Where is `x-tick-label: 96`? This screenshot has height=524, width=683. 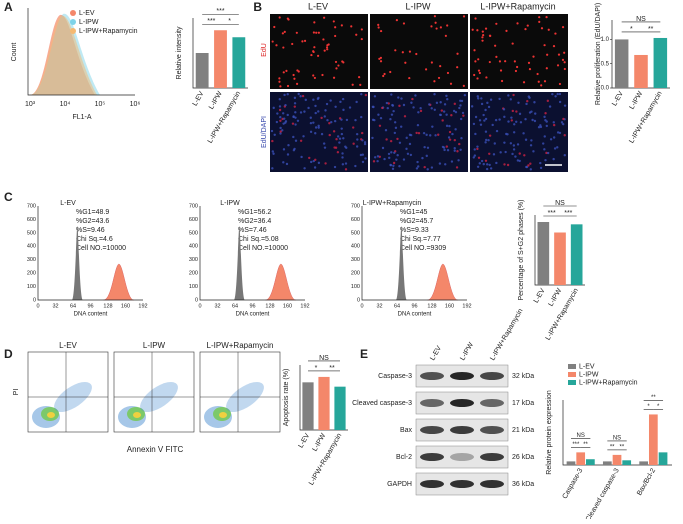 x-tick-label: 96 is located at coordinates (252, 306).